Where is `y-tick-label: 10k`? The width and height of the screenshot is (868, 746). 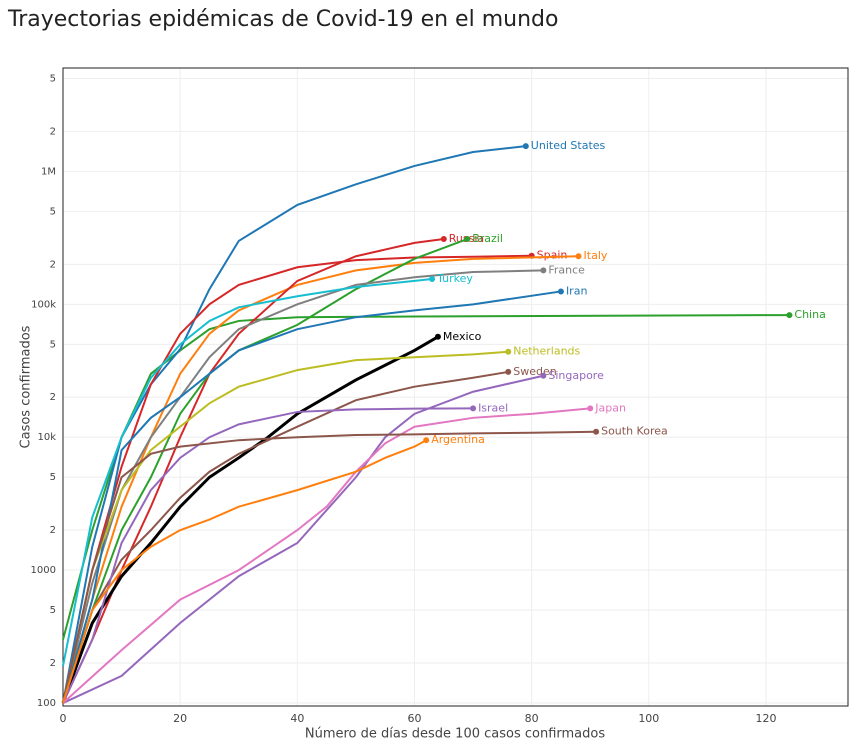 y-tick-label: 10k is located at coordinates (46, 437).